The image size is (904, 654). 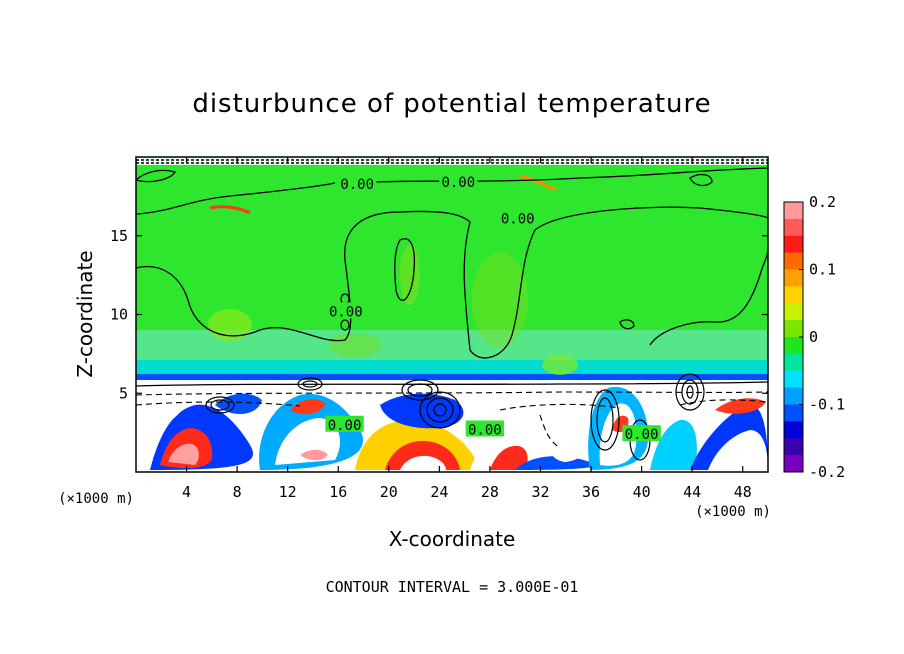 I want to click on lower-turbulence, so click(x=452, y=428).